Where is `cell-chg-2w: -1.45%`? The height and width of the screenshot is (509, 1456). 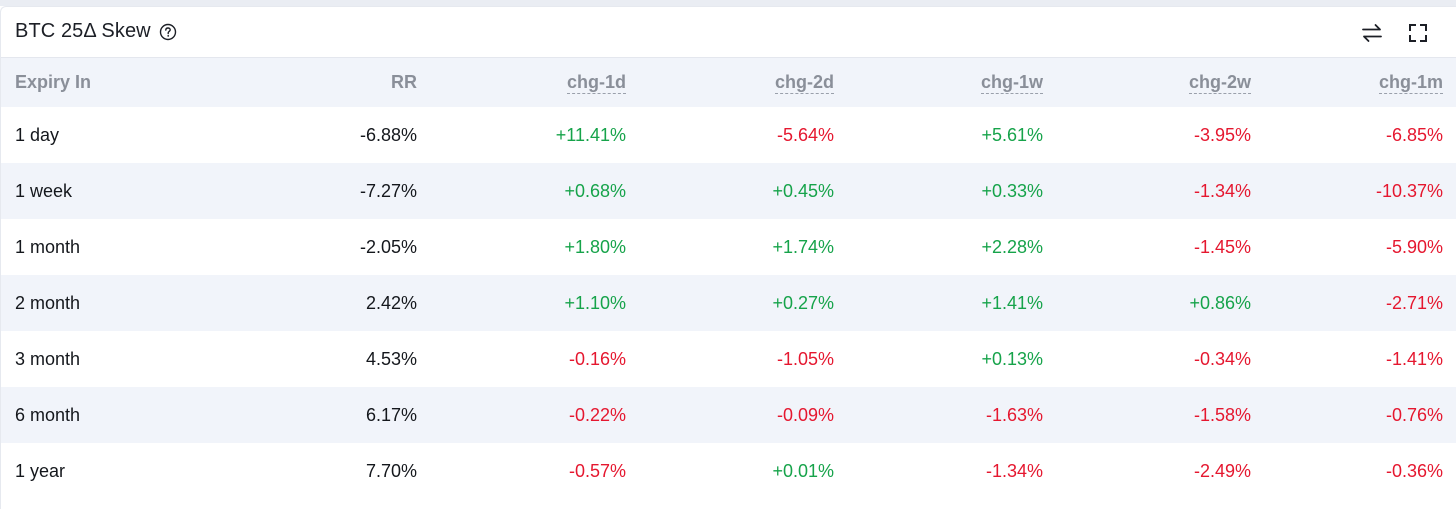
cell-chg-2w: -1.45% is located at coordinates (1222, 246).